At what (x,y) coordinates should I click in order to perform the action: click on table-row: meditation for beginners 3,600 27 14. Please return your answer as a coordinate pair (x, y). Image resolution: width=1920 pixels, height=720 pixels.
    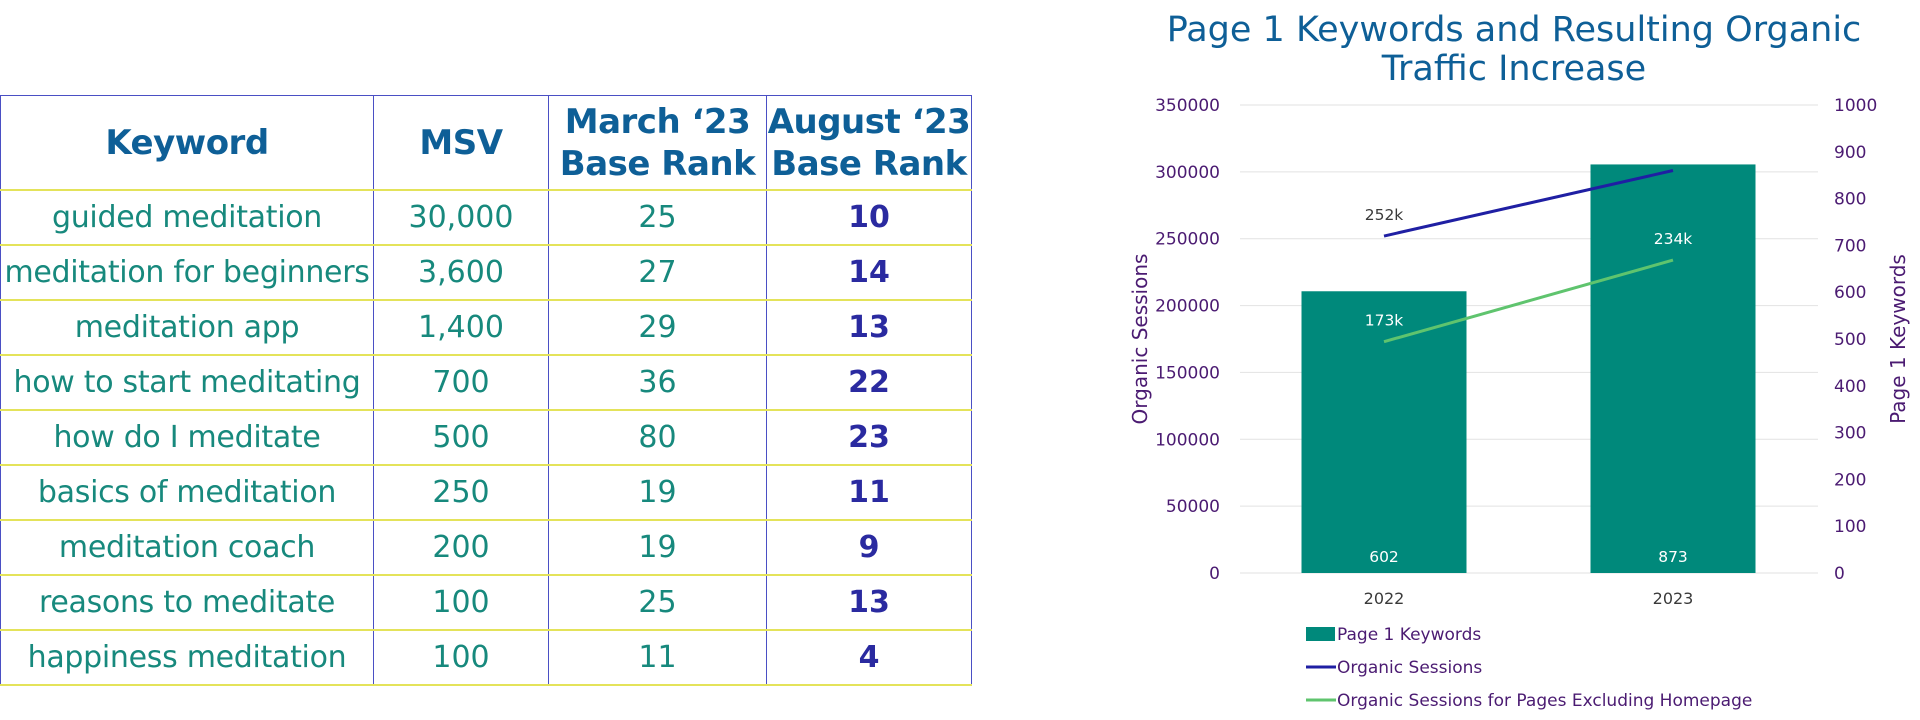
    Looking at the image, I should click on (486, 273).